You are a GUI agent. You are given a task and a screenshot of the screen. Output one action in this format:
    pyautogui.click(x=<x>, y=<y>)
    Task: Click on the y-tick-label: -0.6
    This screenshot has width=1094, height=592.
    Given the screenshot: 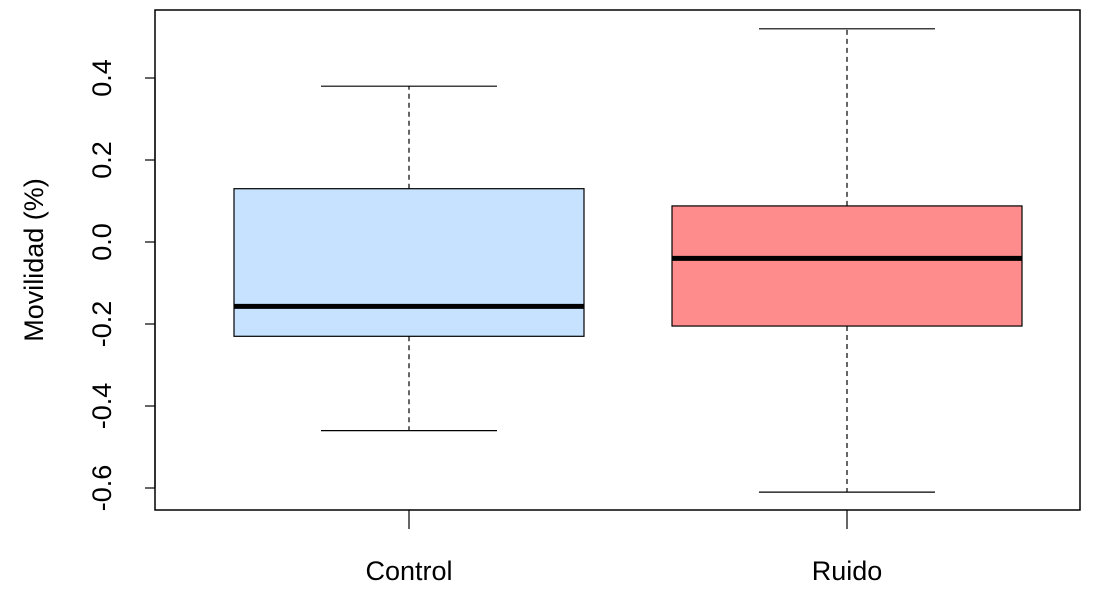 What is the action you would take?
    pyautogui.click(x=102, y=488)
    